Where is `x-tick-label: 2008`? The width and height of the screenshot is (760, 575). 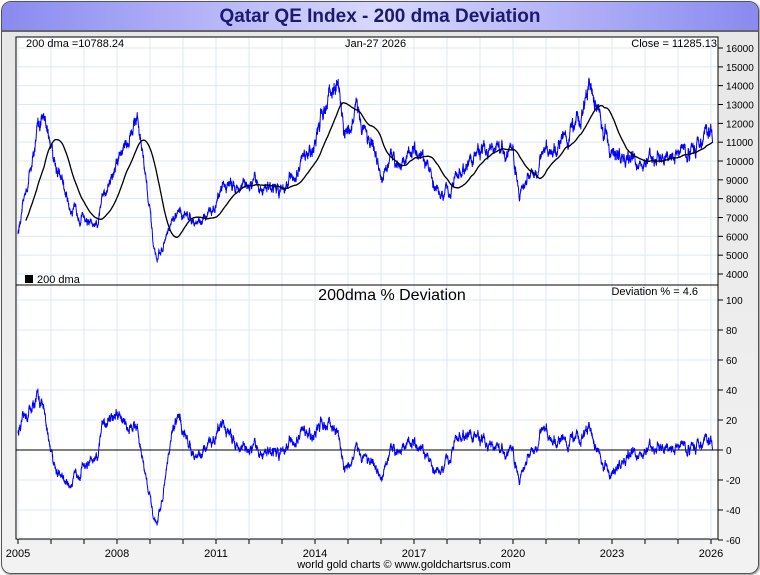 x-tick-label: 2008 is located at coordinates (117, 554).